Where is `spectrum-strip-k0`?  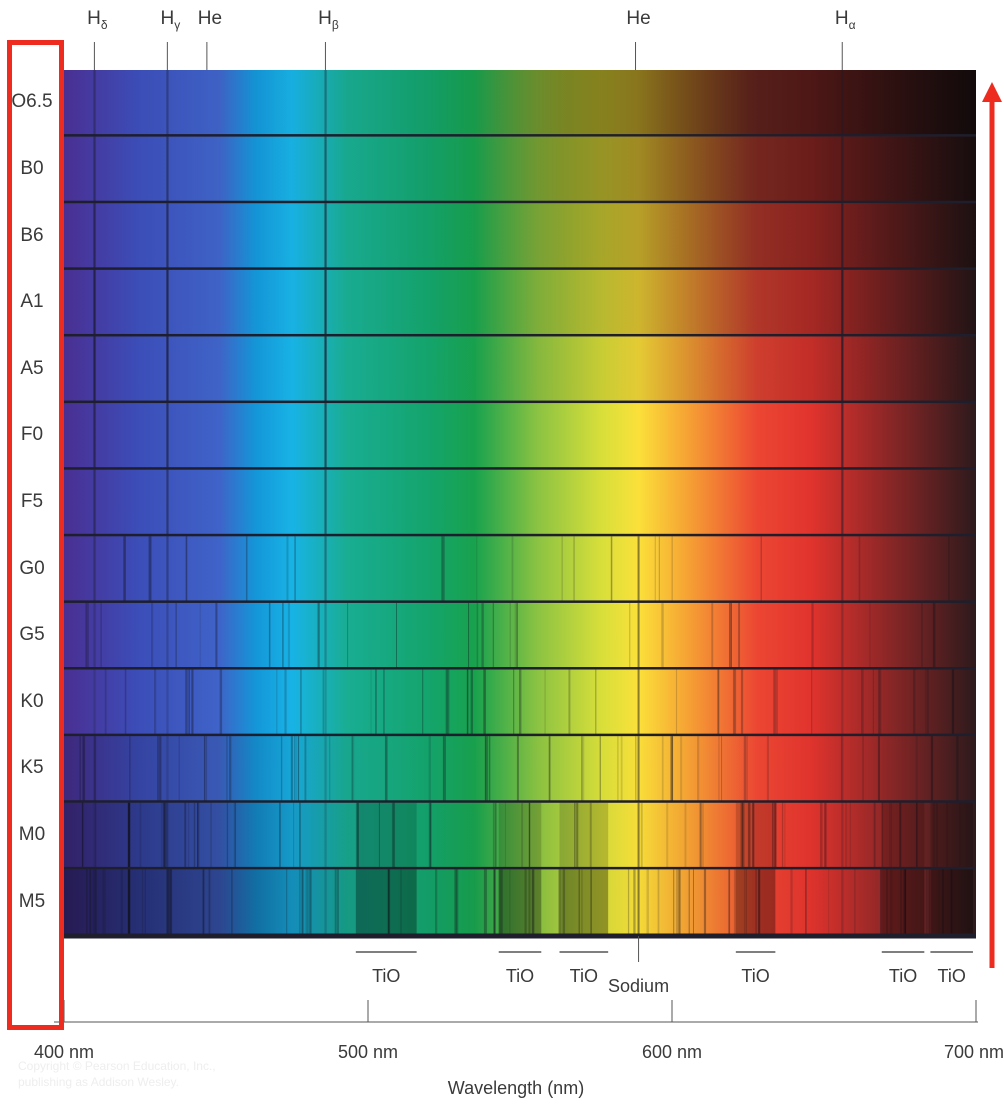
spectrum-strip-k0 is located at coordinates (520, 704).